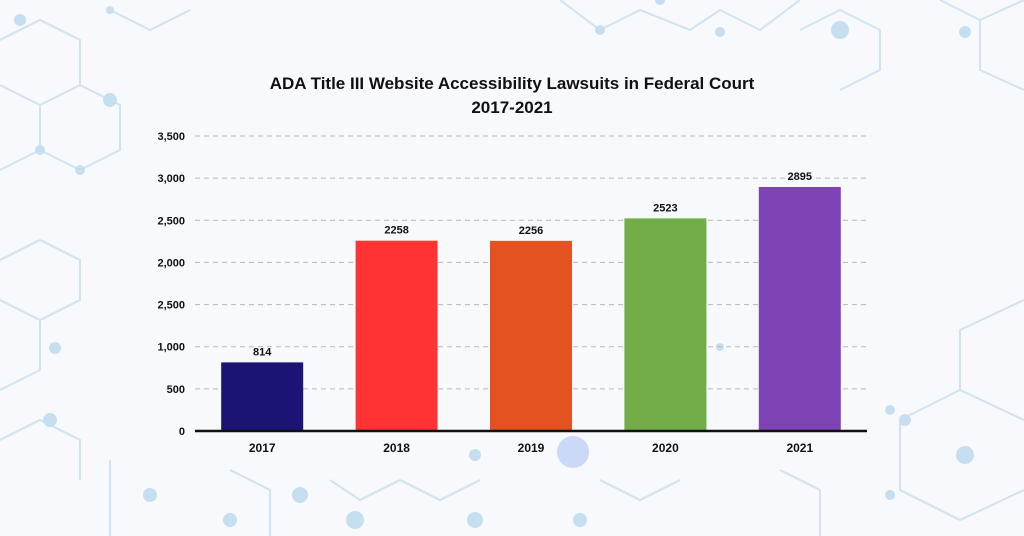 The height and width of the screenshot is (536, 1024). What do you see at coordinates (262, 448) in the screenshot?
I see `x-tick-label: 2017` at bounding box center [262, 448].